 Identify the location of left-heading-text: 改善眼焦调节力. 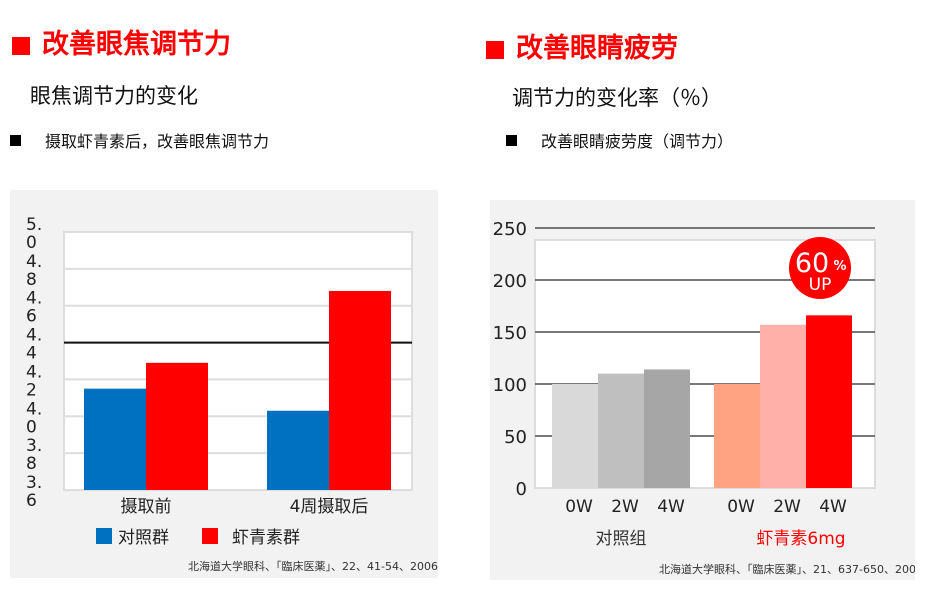
(136, 44).